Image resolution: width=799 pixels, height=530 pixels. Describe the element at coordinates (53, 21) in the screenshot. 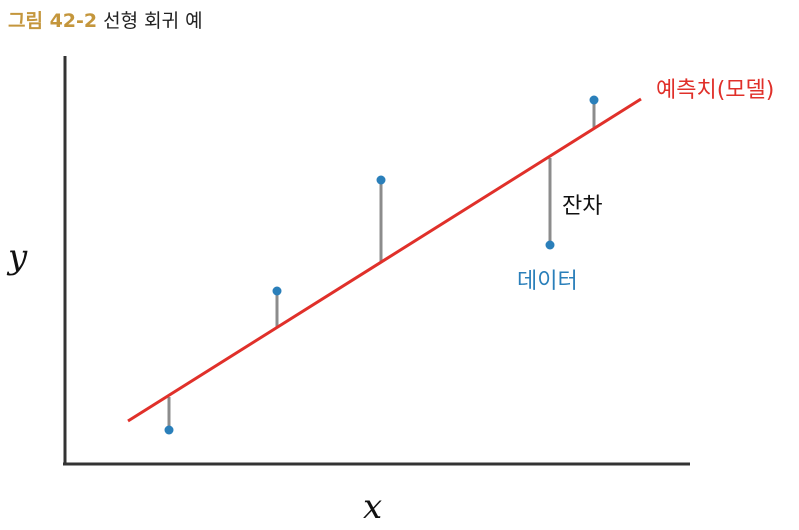

I see `figure-number: 그림 42-2` at that location.